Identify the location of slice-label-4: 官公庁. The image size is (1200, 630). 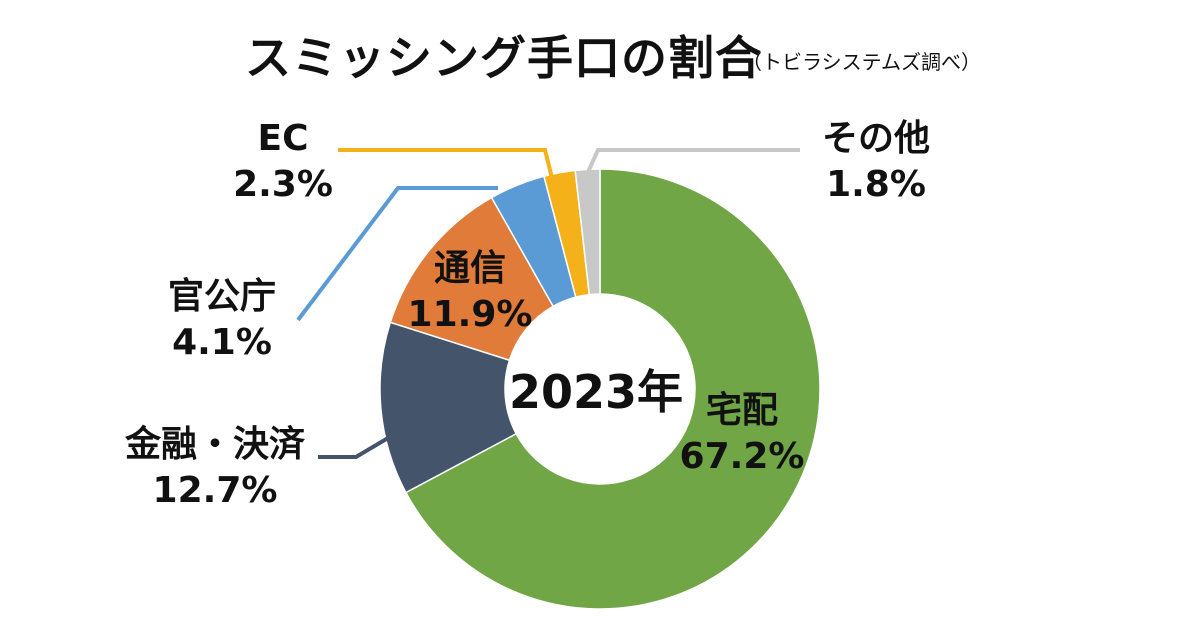
(222, 296).